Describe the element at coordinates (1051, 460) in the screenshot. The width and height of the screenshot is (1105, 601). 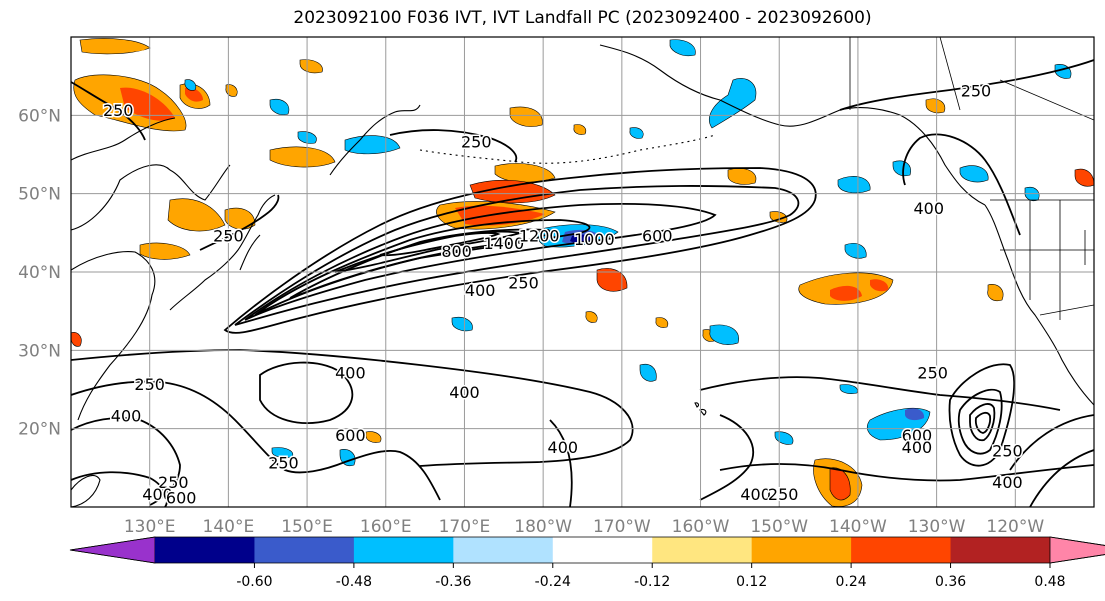
I see `ivt-contour-250-sec` at that location.